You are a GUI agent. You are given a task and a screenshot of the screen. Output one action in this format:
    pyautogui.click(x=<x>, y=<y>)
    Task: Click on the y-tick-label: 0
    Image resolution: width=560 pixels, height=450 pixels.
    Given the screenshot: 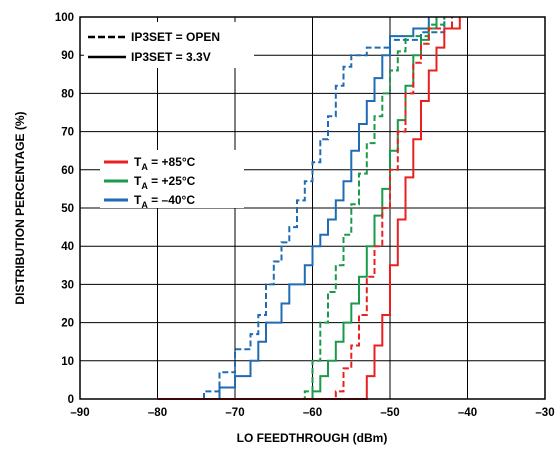 What is the action you would take?
    pyautogui.click(x=71, y=400)
    